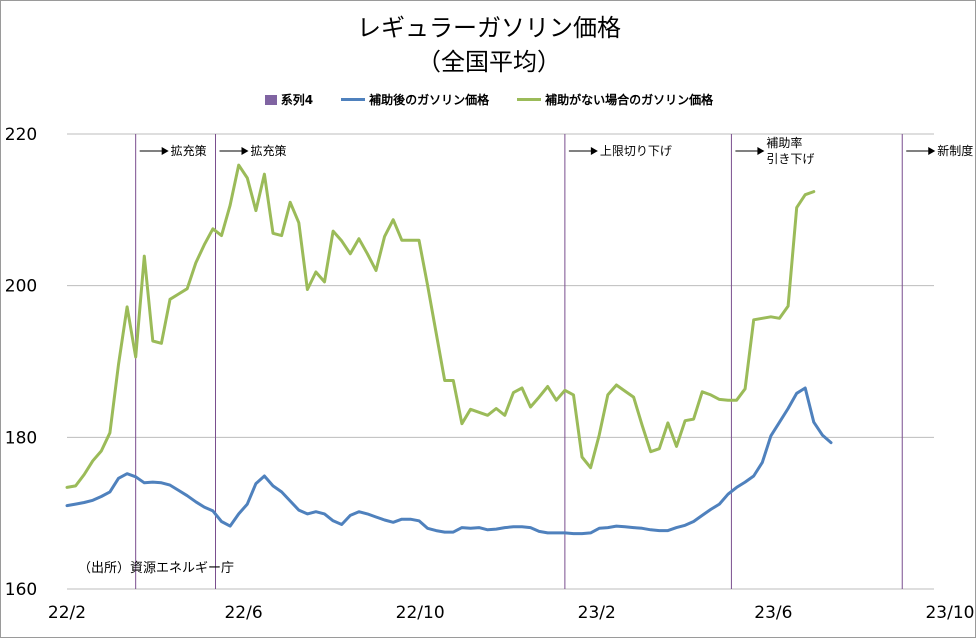 Image resolution: width=976 pixels, height=639 pixels. I want to click on legend-label-series4: 系列4, so click(297, 100).